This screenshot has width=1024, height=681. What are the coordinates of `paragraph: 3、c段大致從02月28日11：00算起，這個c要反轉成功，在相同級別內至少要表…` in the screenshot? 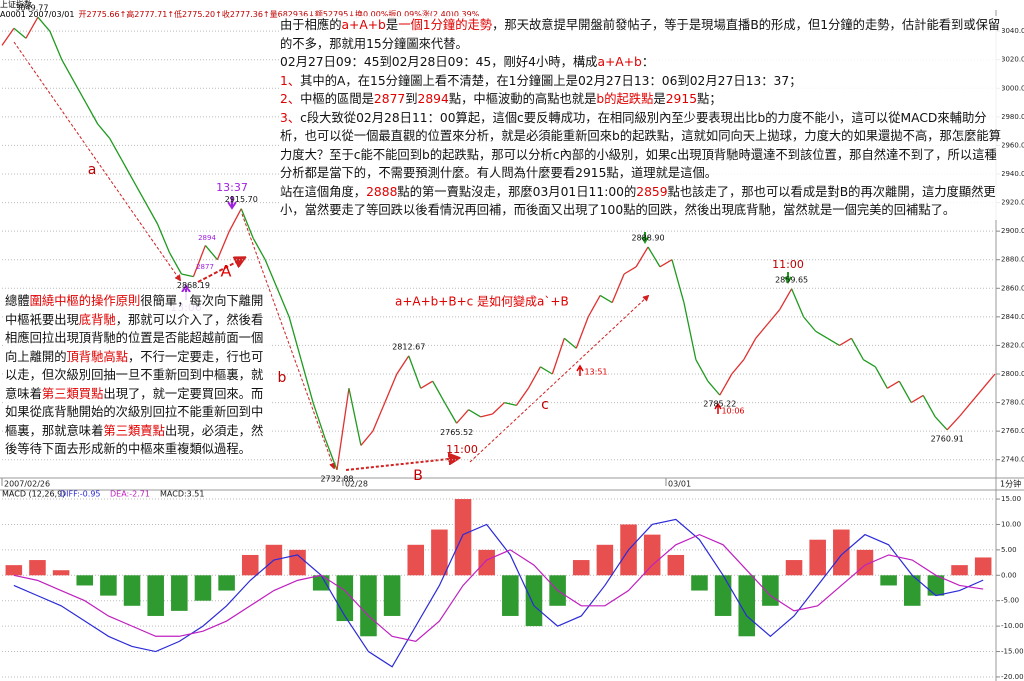 It's located at (641, 146).